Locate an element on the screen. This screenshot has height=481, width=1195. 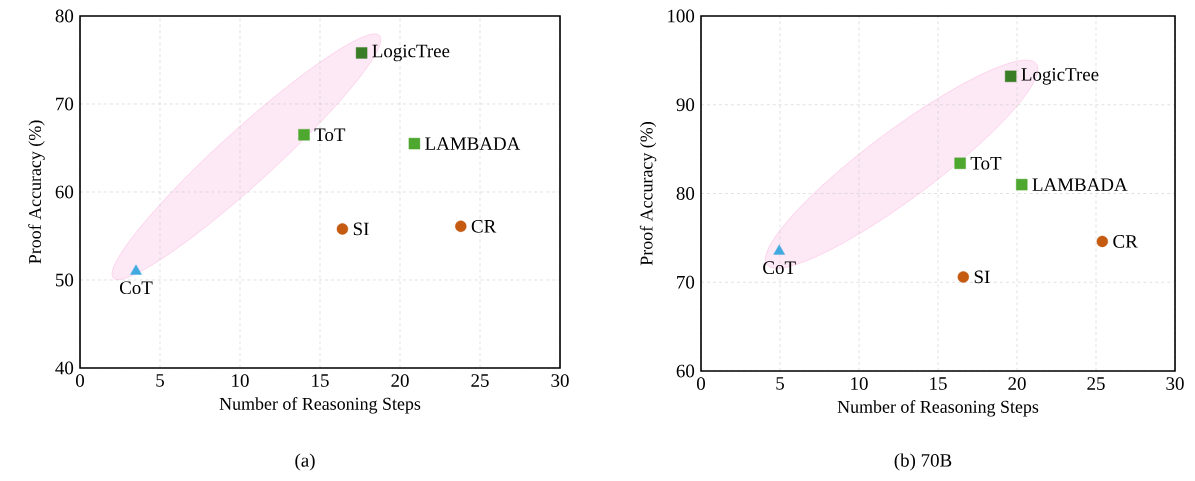
y-tick-label: 50 is located at coordinates (65, 280).